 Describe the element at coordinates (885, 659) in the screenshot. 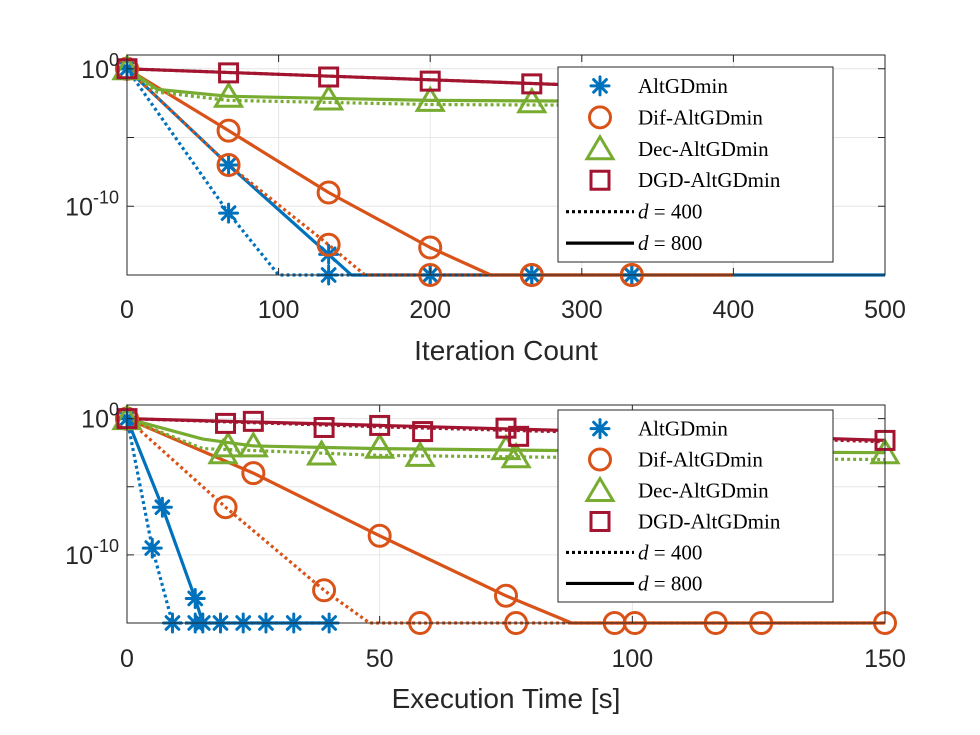

I see `x-tick-label: 150` at that location.